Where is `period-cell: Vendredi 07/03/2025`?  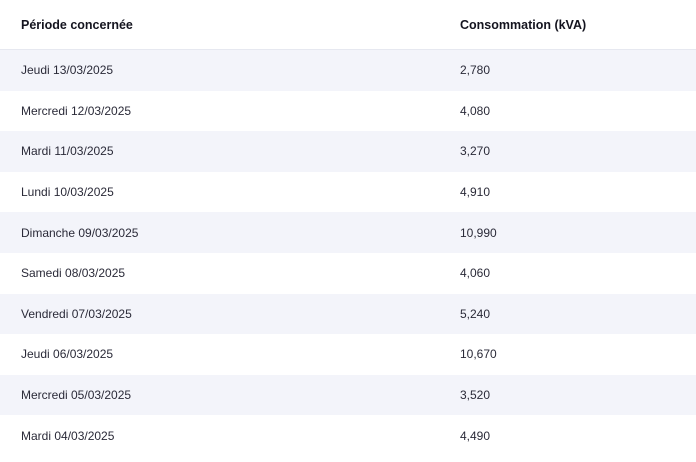 period-cell: Vendredi 07/03/2025 is located at coordinates (76, 313).